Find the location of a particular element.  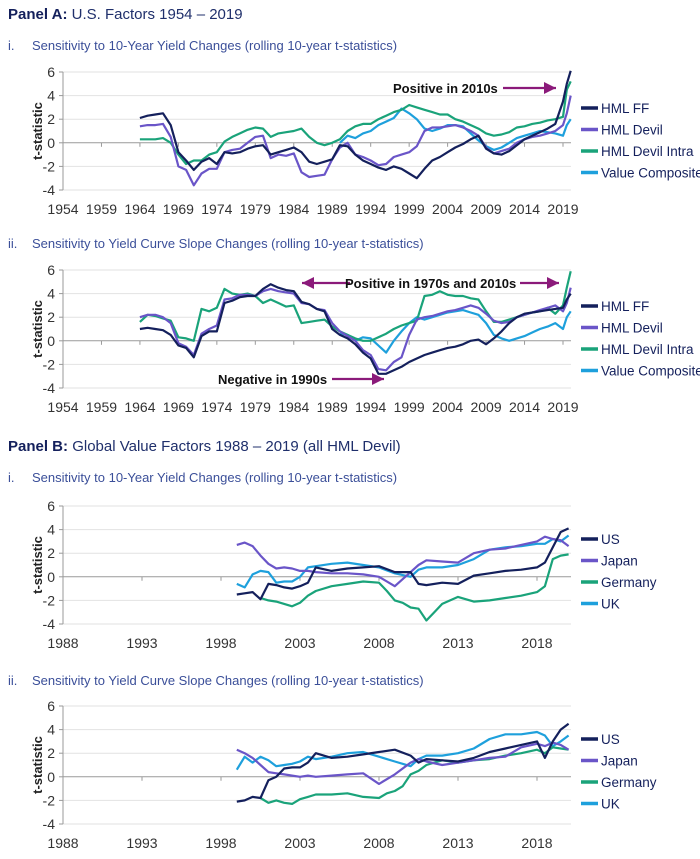

series-line-germany is located at coordinates (414, 587).